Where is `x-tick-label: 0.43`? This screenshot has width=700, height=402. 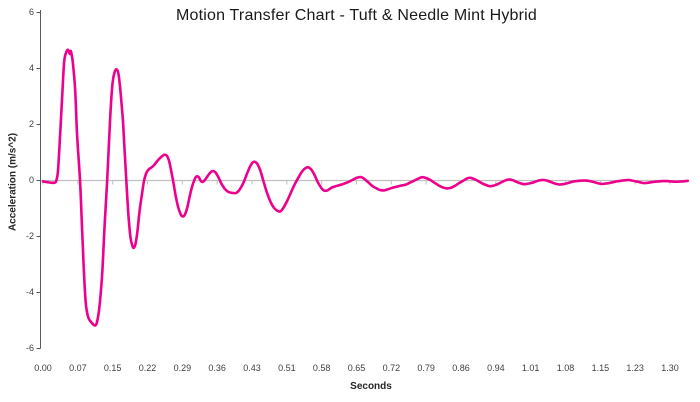 x-tick-label: 0.43 is located at coordinates (252, 368).